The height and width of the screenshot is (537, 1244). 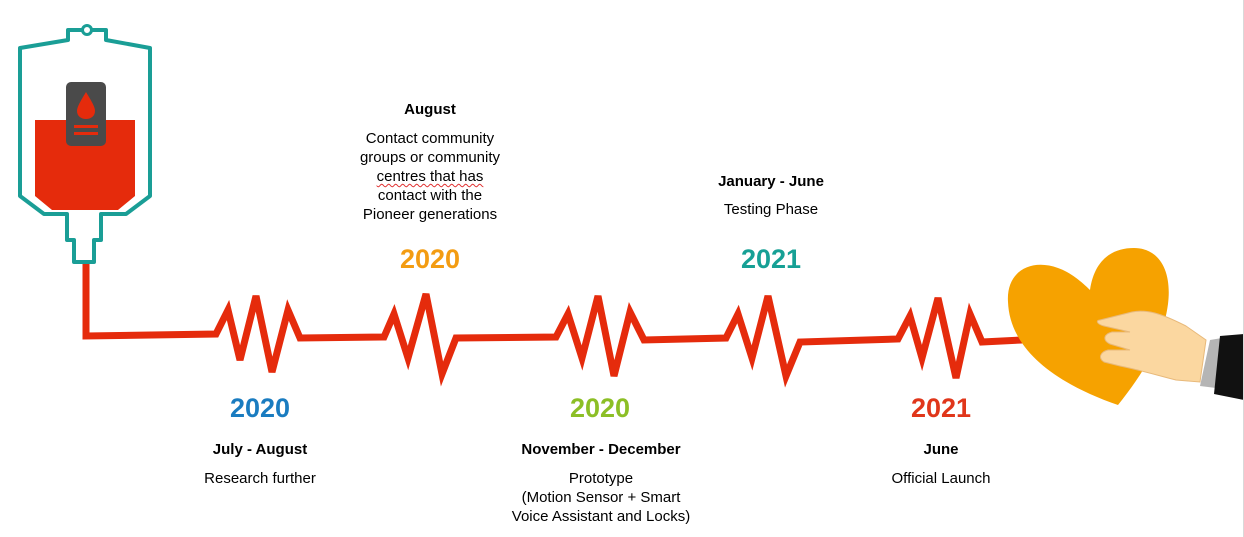 I want to click on description-word: centres that has, so click(x=430, y=176).